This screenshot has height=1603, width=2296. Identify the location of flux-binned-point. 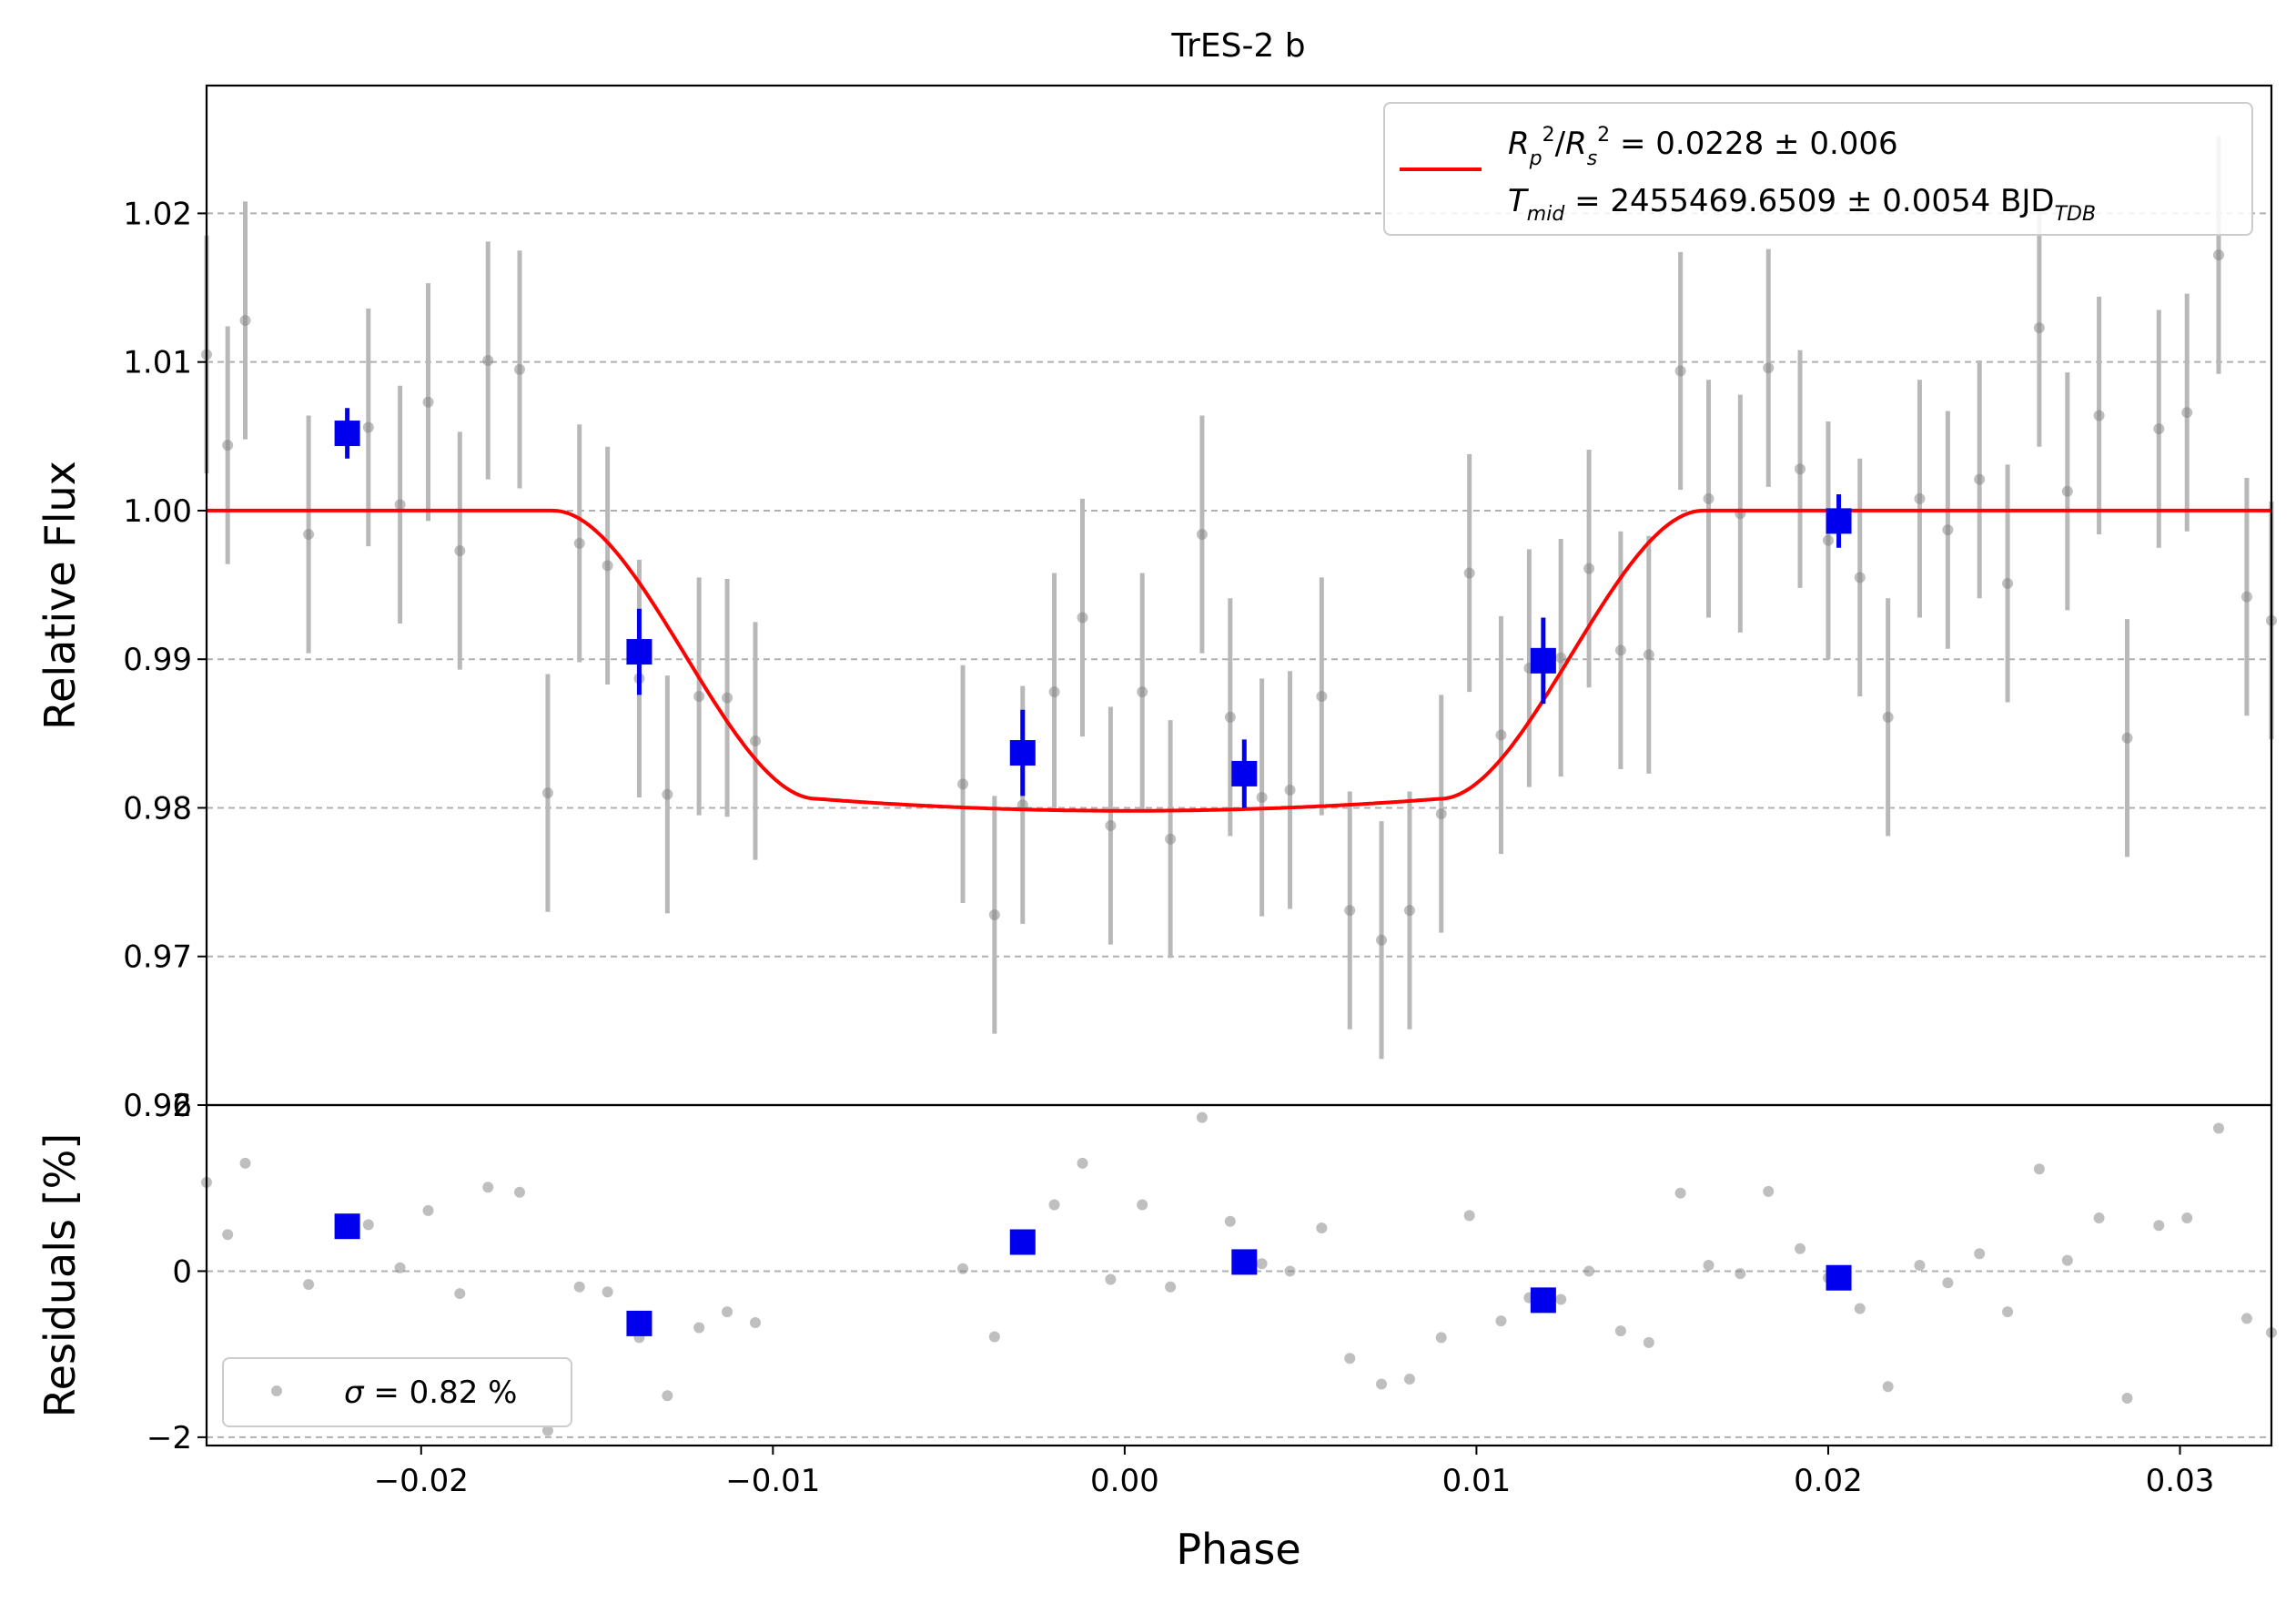
(1244, 773).